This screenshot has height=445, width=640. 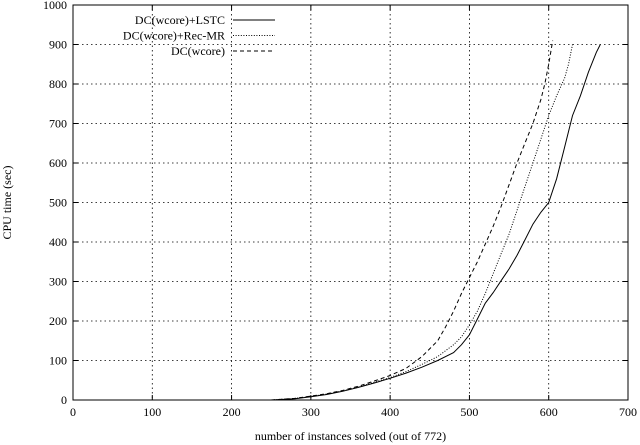 I want to click on y-tick-label: 100, so click(x=58, y=361).